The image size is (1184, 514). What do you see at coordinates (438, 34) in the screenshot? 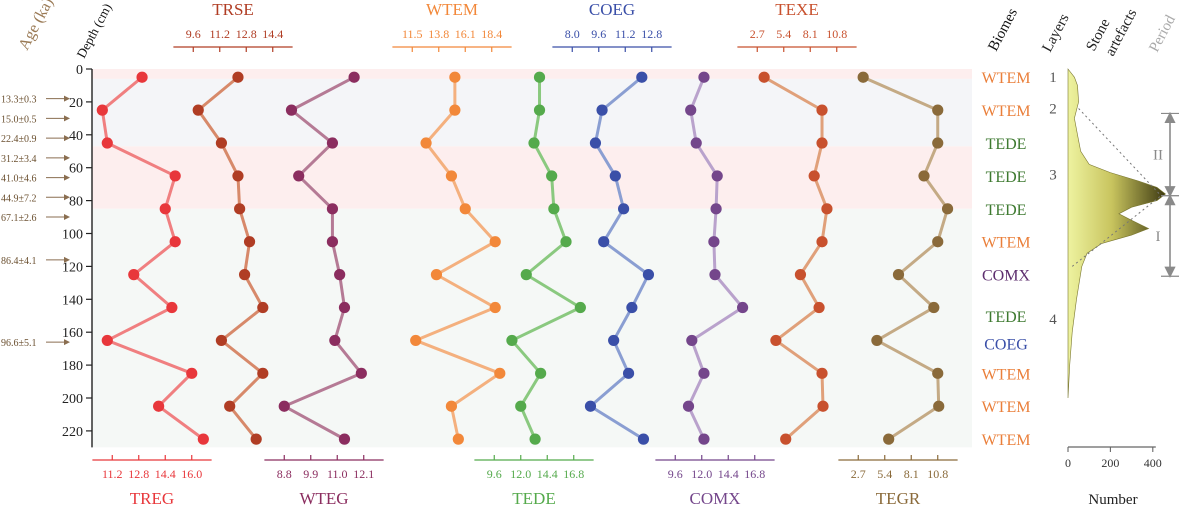
I see `series-tick-label: 13.8` at bounding box center [438, 34].